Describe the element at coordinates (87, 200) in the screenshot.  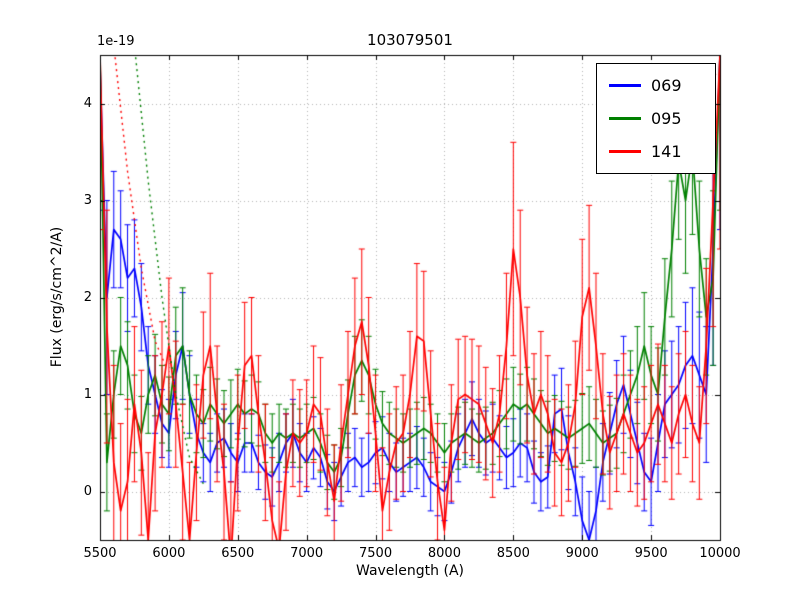
I see `y-tick-label: 3` at that location.